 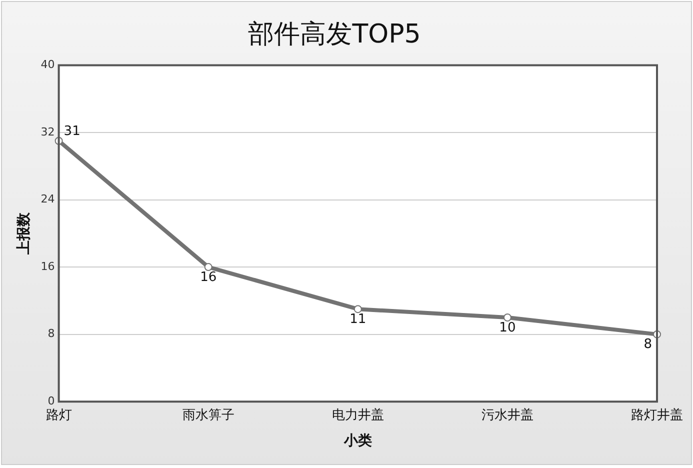 I want to click on x-tick-label: 路灯, so click(x=59, y=415).